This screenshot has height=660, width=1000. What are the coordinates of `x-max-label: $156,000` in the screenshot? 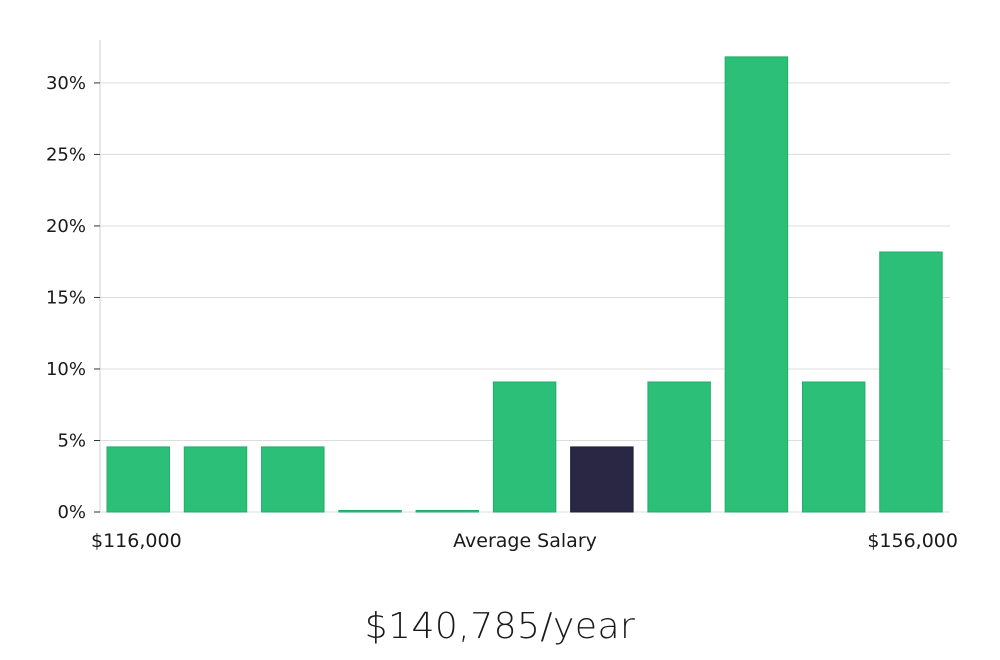 It's located at (912, 541).